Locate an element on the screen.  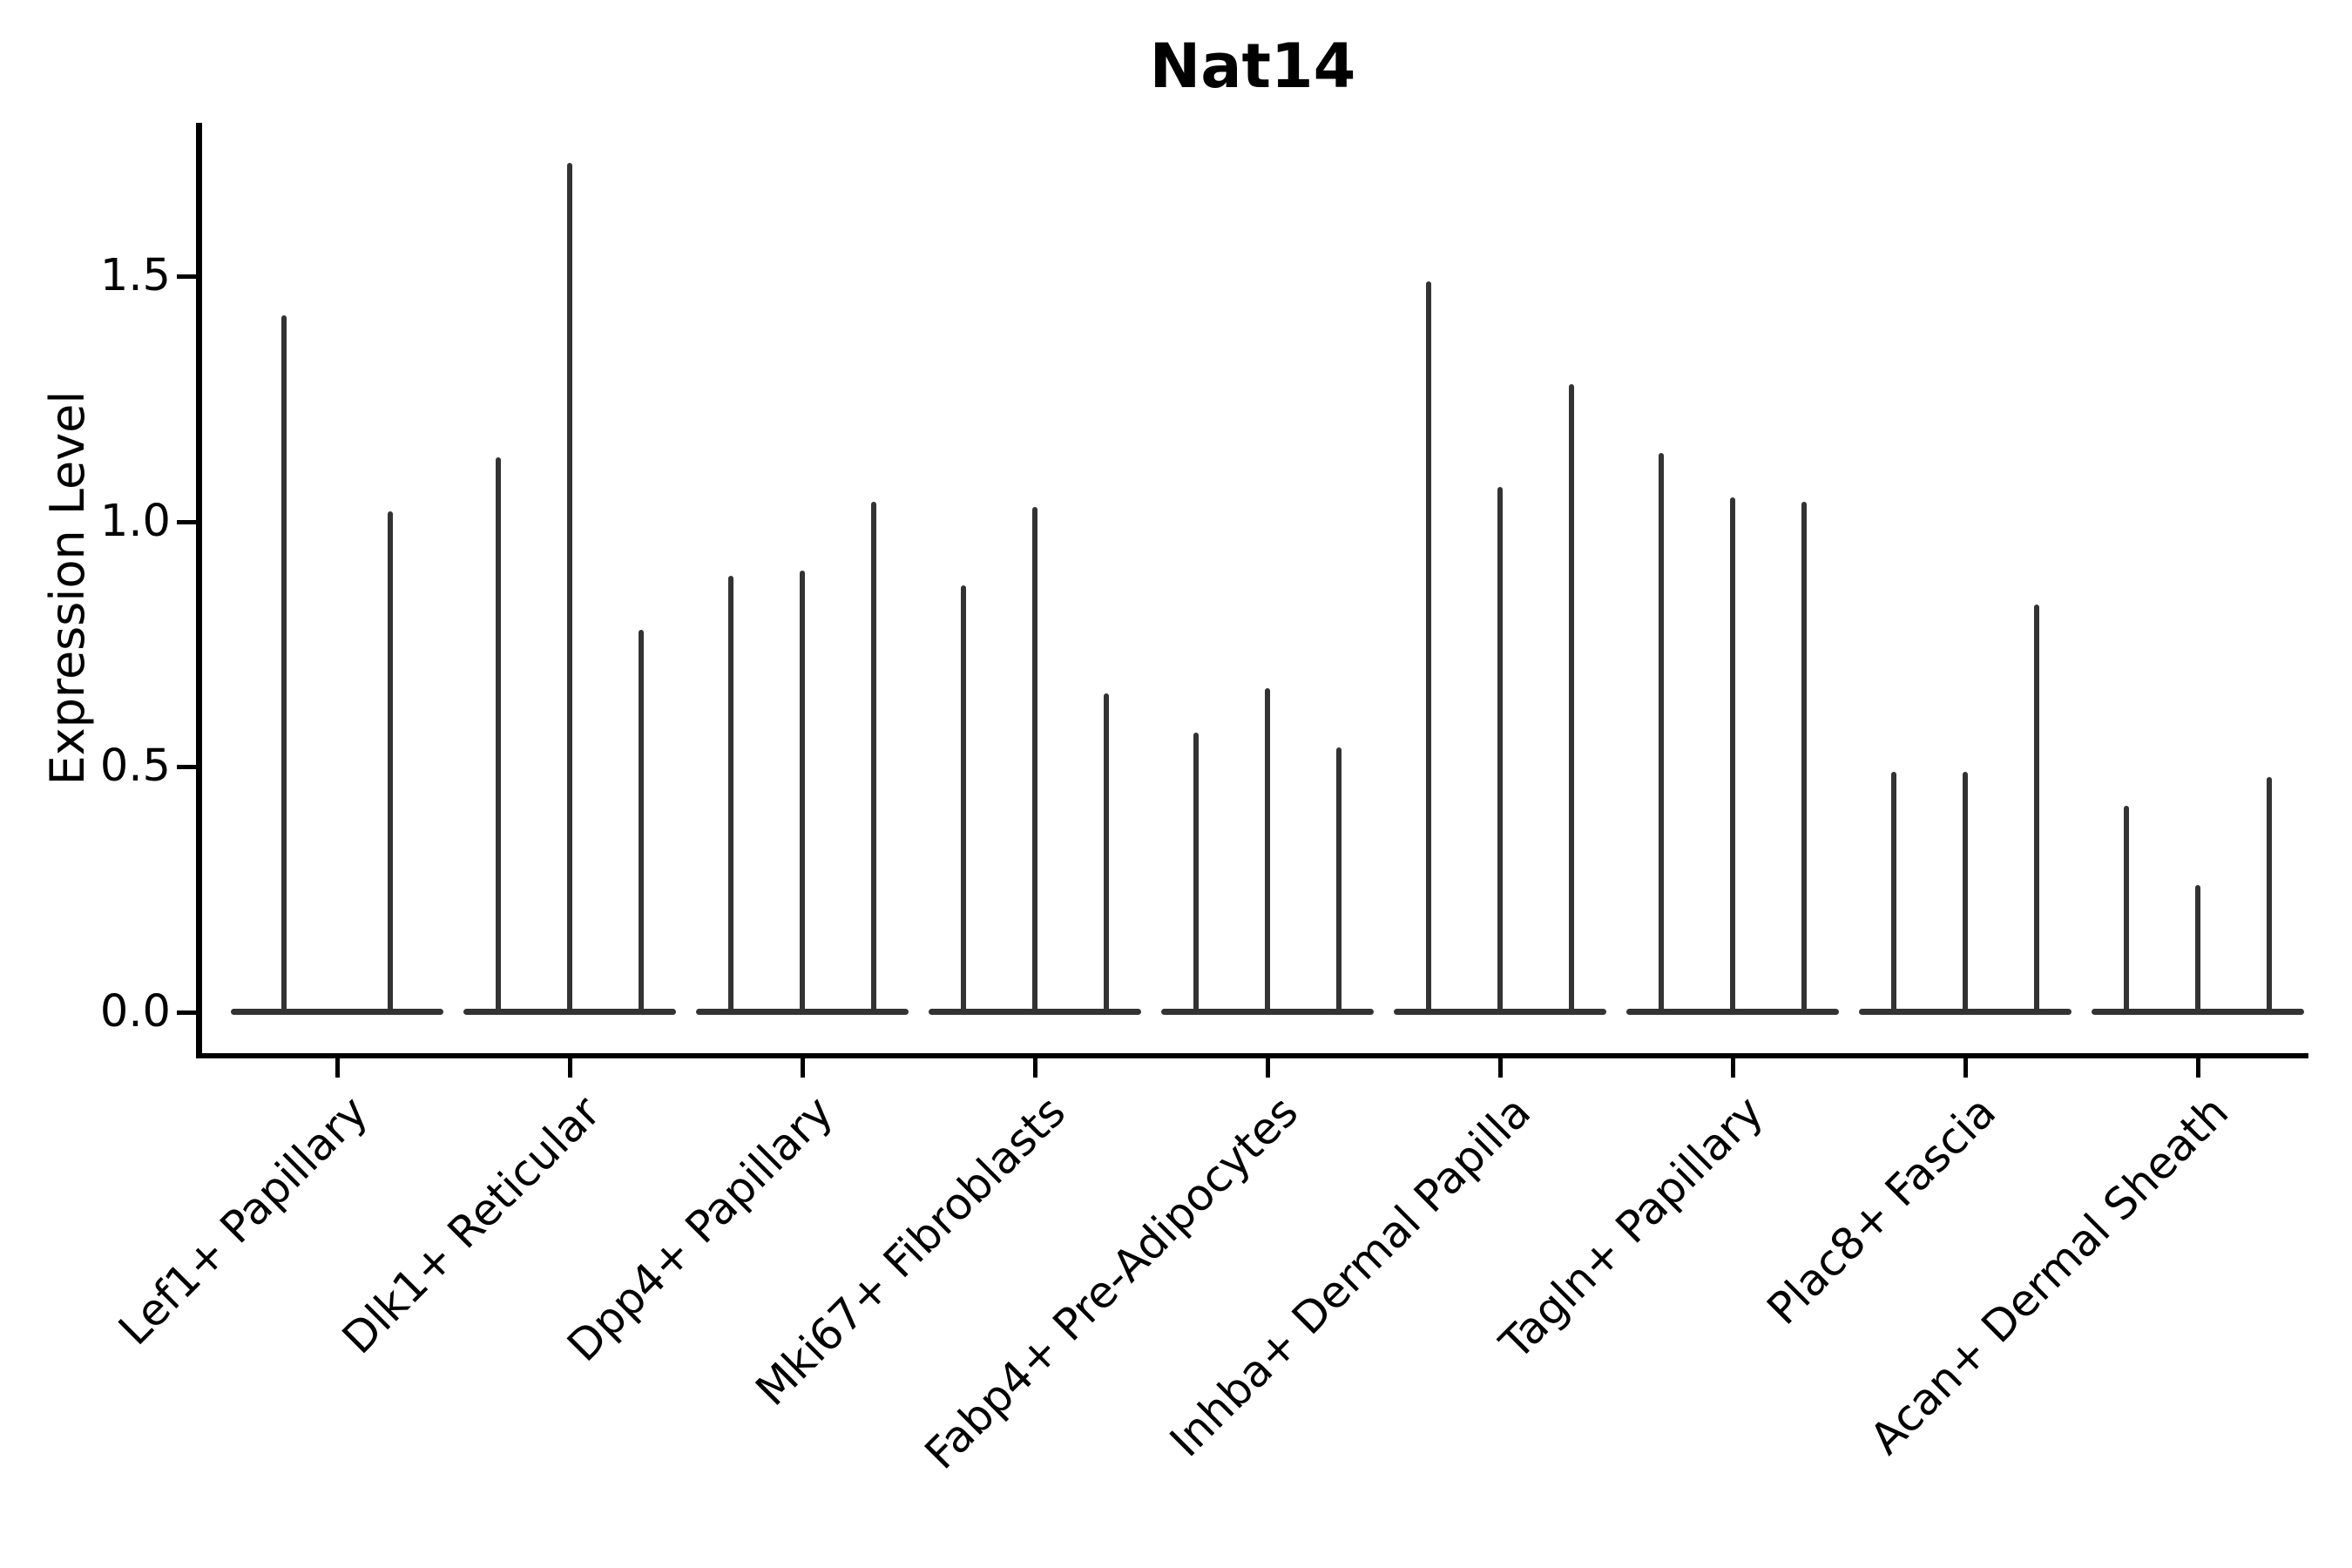
plot-title: Nat14 is located at coordinates (1252, 66).